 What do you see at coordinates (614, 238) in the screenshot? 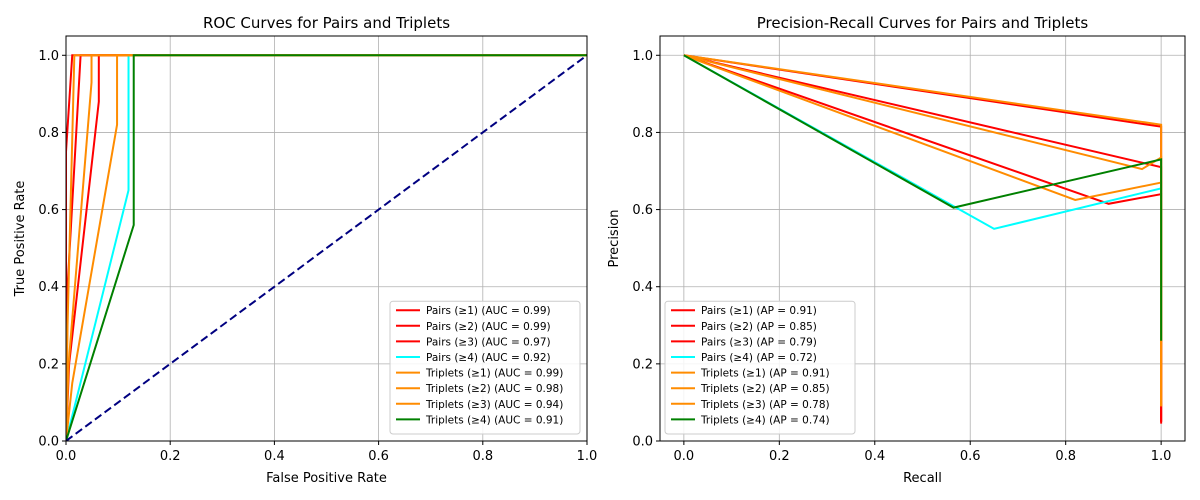
I see `y-axis-label: Precision` at bounding box center [614, 238].